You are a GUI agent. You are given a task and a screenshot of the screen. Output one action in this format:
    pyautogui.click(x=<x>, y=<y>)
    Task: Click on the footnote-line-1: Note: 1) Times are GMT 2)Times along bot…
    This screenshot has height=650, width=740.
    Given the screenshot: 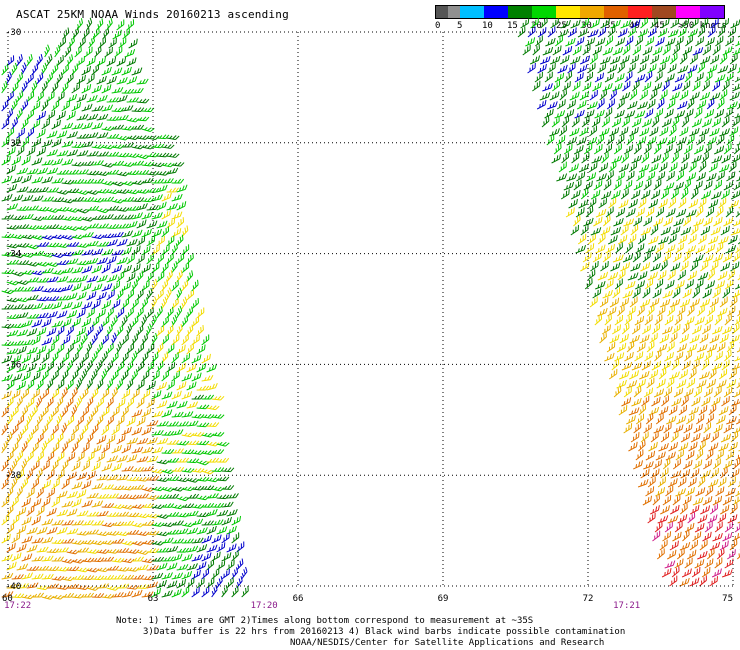 What is the action you would take?
    pyautogui.click(x=325, y=621)
    